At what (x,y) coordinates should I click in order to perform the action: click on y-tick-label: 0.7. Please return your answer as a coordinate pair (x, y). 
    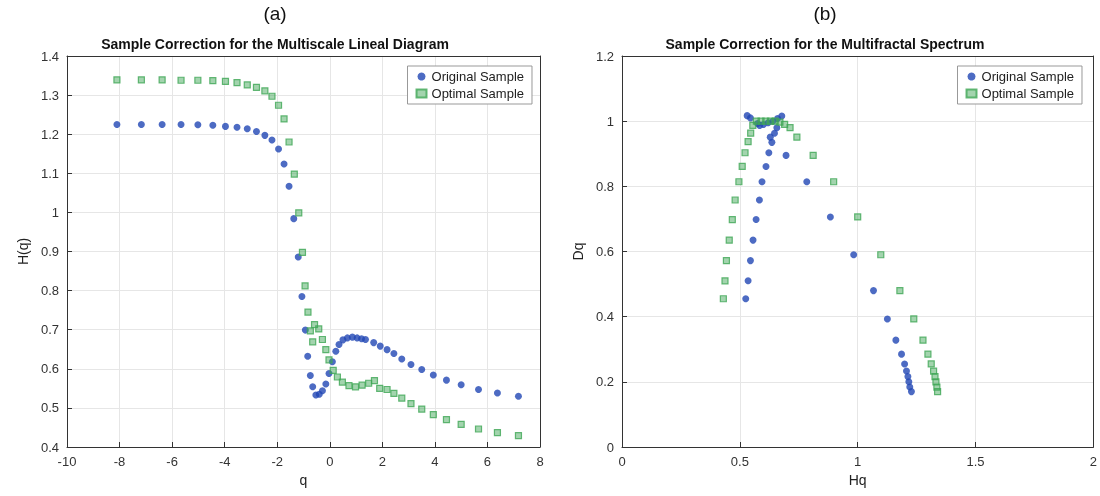
    Looking at the image, I should click on (49, 330).